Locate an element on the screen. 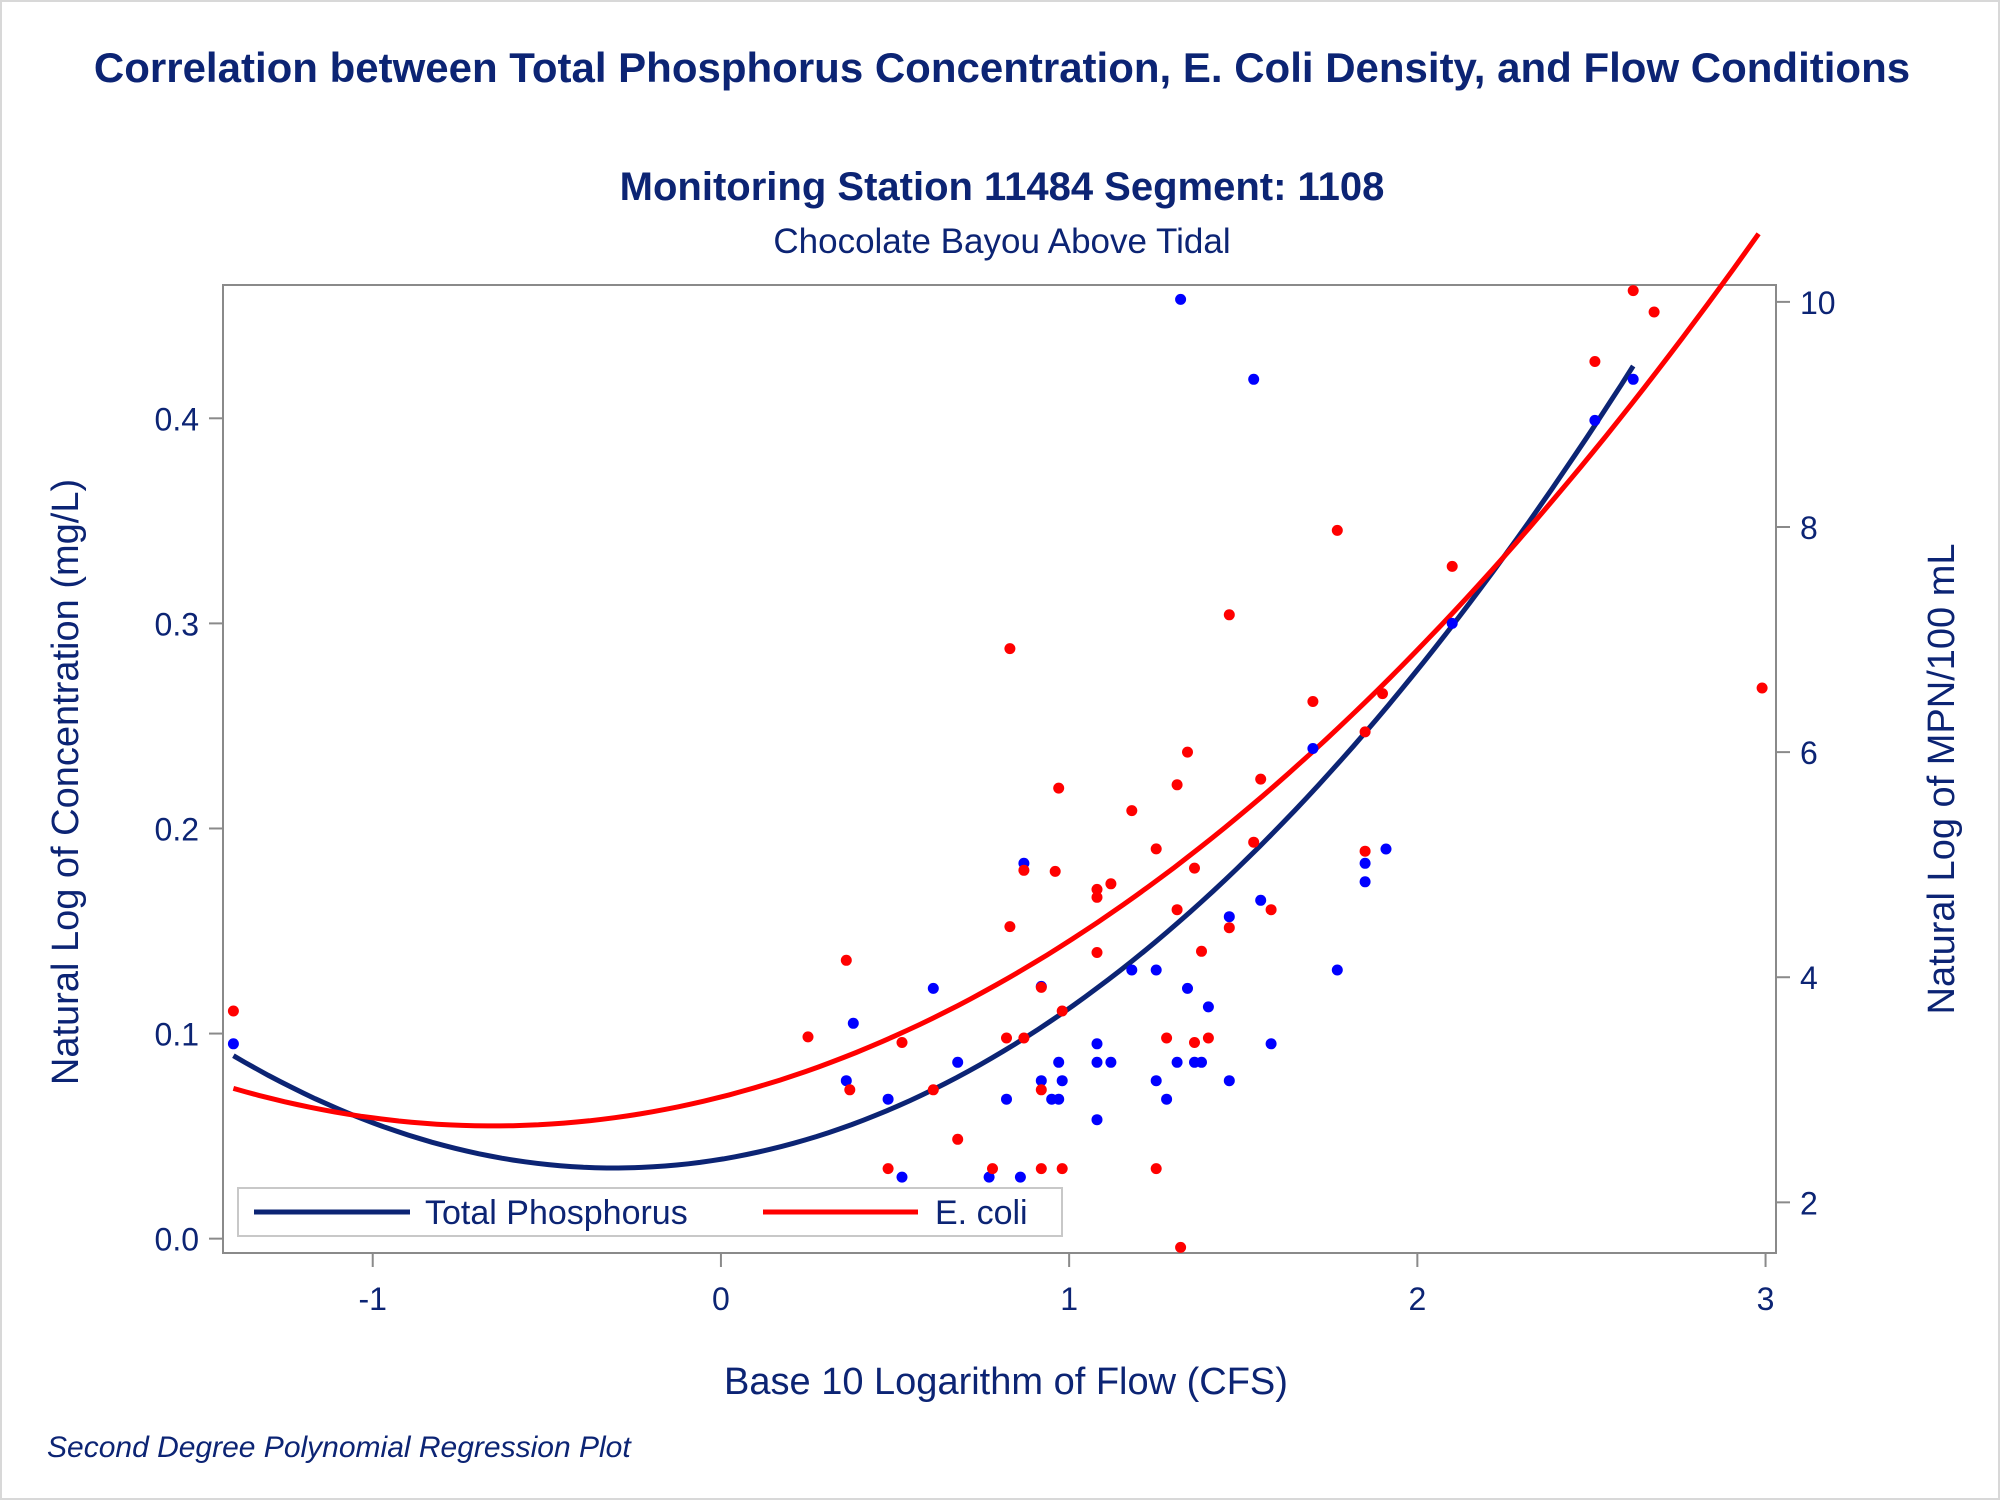 The image size is (2000, 1502). y-axis-label: Natural Log of Concentration (mg/L) is located at coordinates (66, 782).